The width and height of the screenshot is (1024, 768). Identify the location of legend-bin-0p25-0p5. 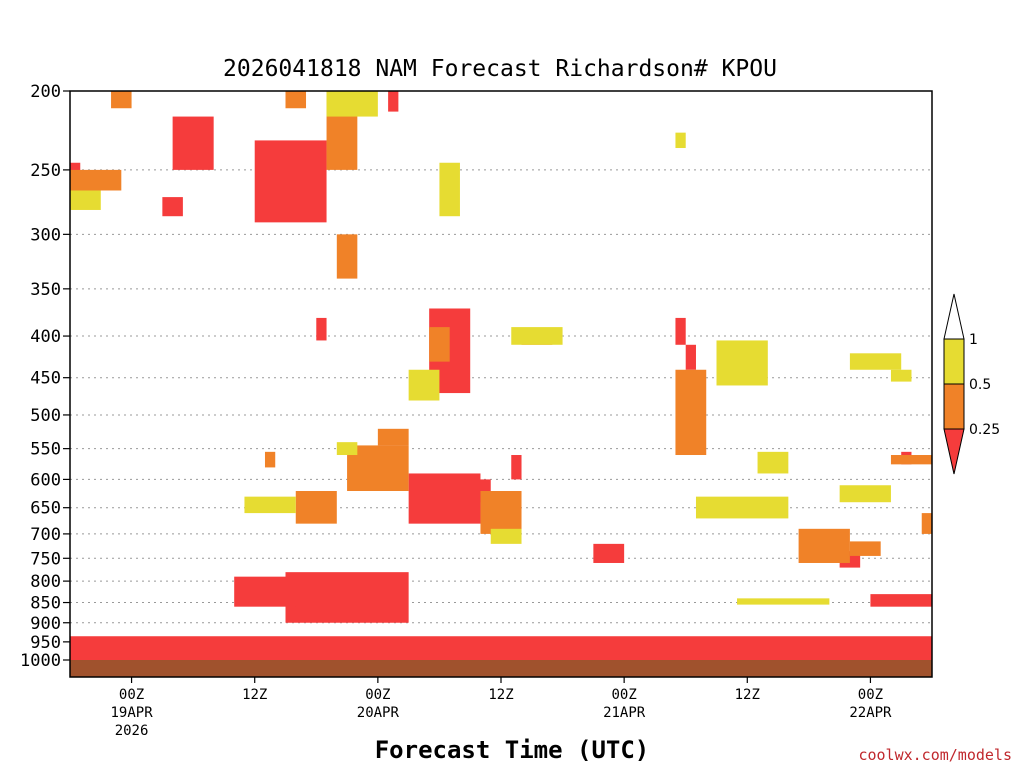
(954, 406).